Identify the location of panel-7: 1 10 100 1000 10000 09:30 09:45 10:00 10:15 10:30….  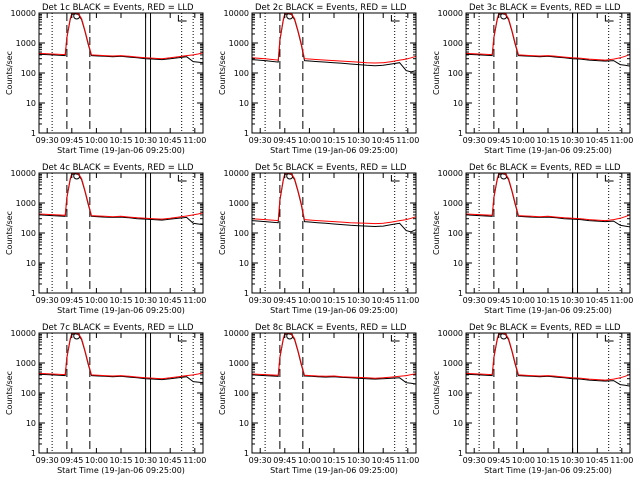
(105, 399).